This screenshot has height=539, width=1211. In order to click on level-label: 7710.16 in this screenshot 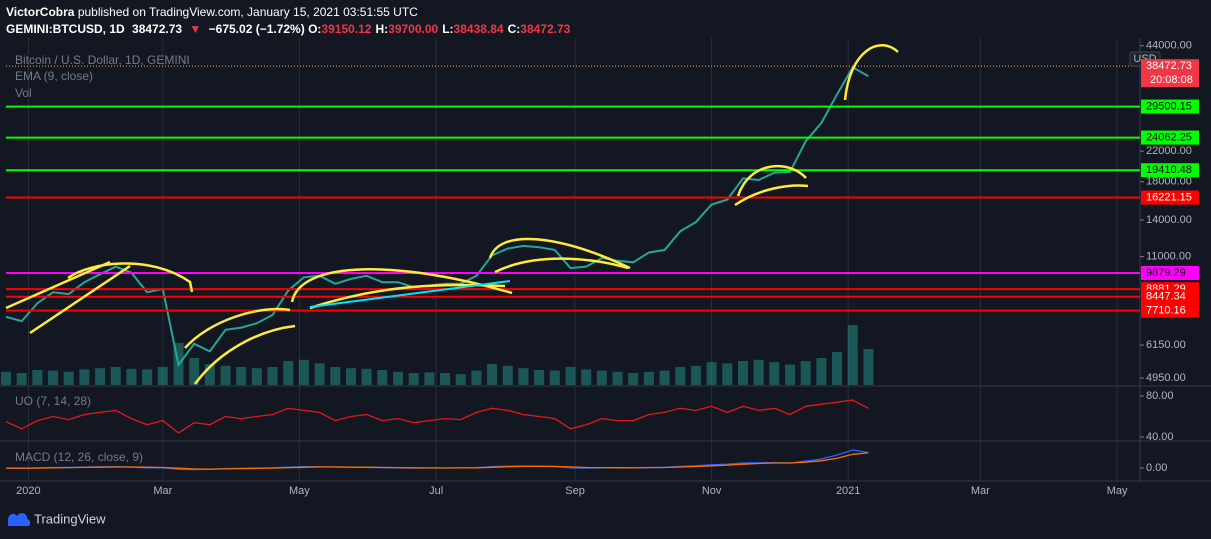, I will do `click(1166, 311)`.